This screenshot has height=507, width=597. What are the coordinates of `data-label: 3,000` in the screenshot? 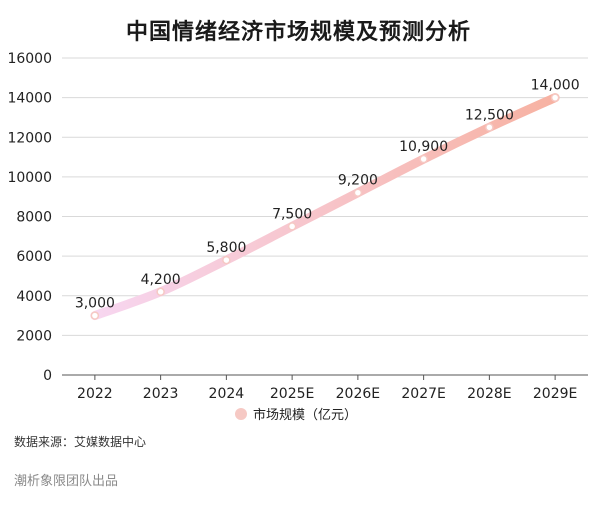 It's located at (95, 304).